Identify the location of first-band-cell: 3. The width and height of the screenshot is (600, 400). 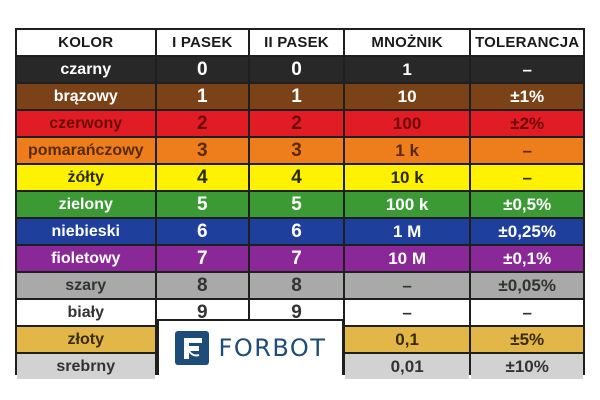
(202, 150).